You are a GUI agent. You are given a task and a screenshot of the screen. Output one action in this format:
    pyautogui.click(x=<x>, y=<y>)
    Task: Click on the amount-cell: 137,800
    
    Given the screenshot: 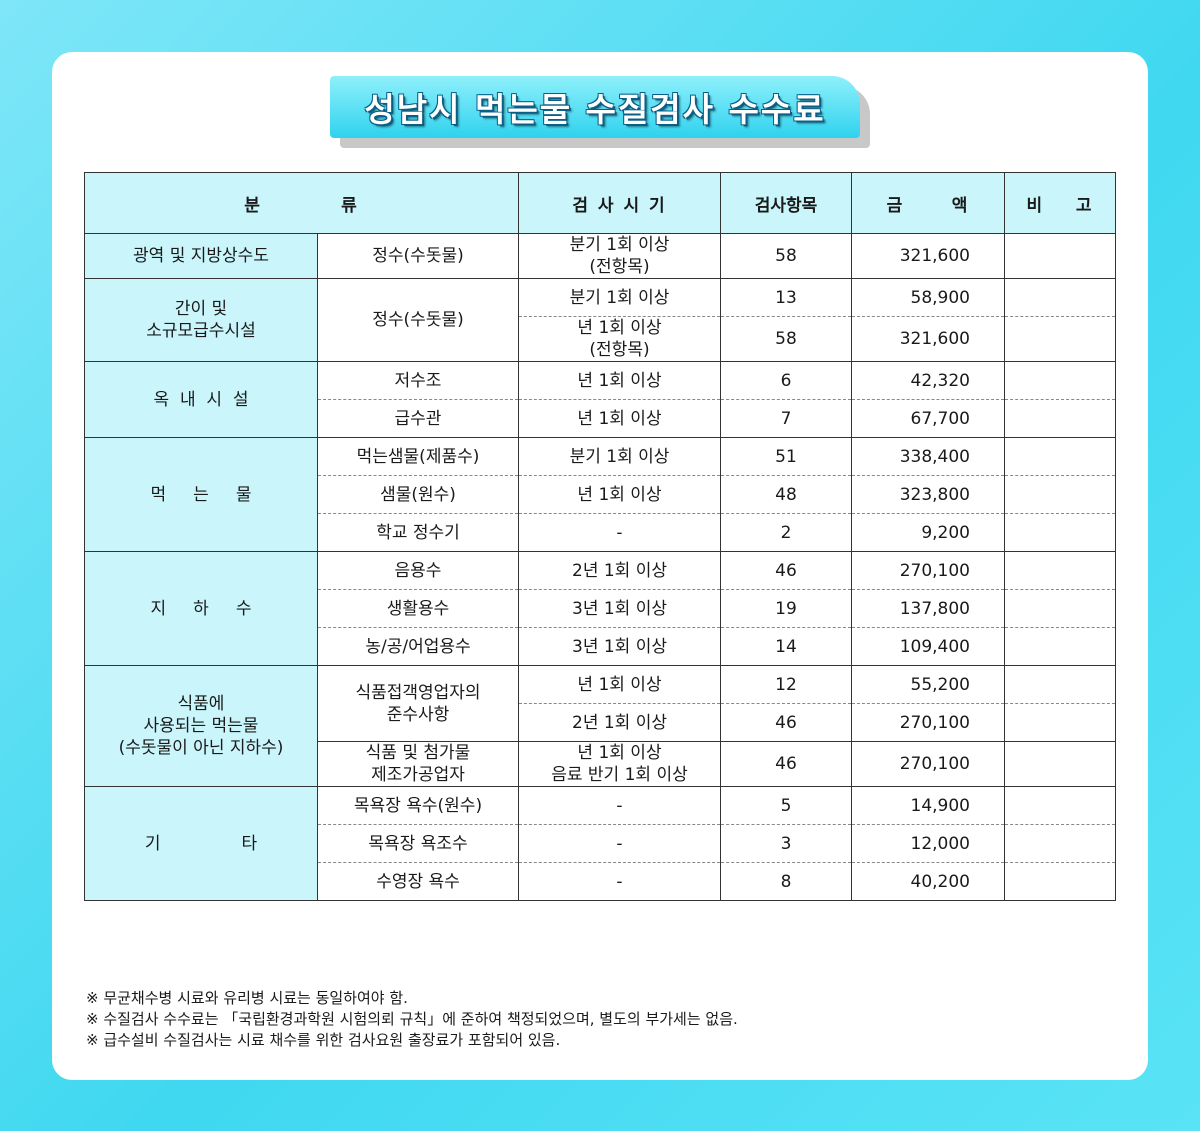 What is the action you would take?
    pyautogui.click(x=928, y=608)
    